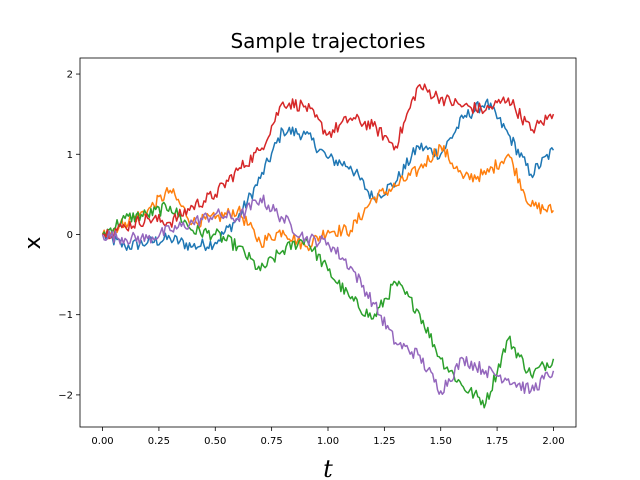 The height and width of the screenshot is (480, 640). I want to click on x-tick-label: 1.75, so click(497, 441).